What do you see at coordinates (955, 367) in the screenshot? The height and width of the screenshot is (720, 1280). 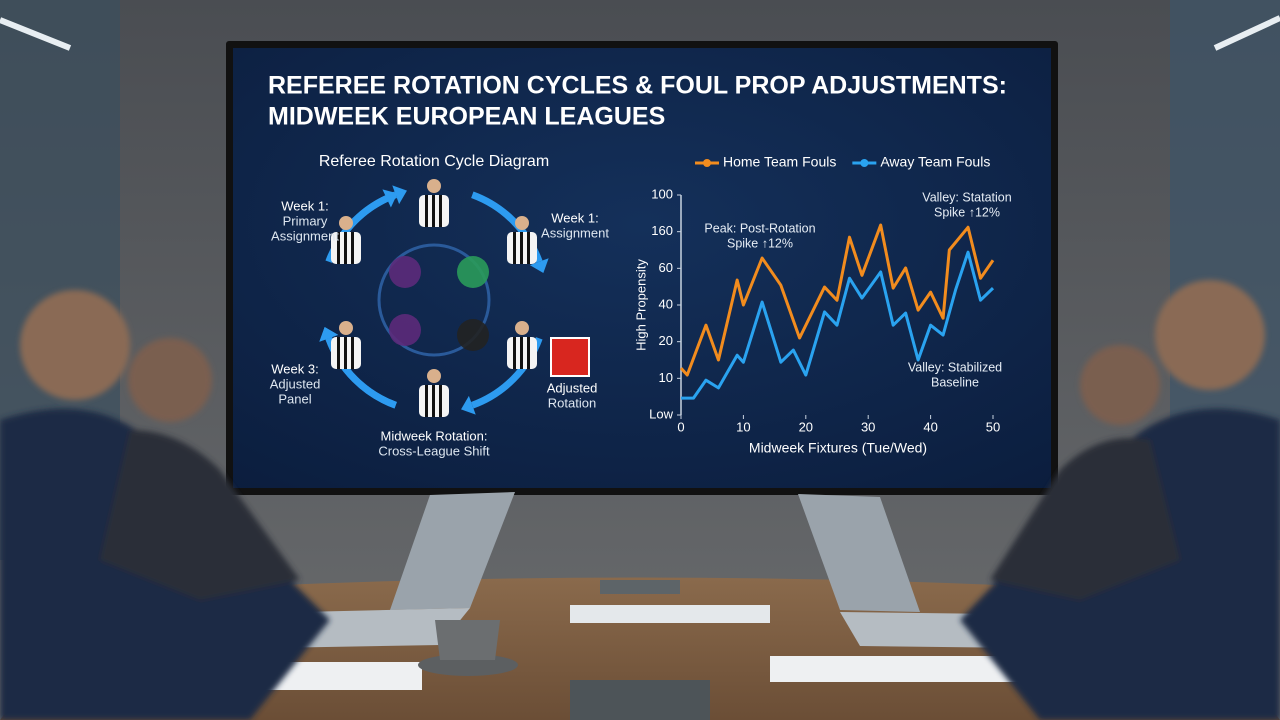 I see `annotation: Valley: Stabilized` at bounding box center [955, 367].